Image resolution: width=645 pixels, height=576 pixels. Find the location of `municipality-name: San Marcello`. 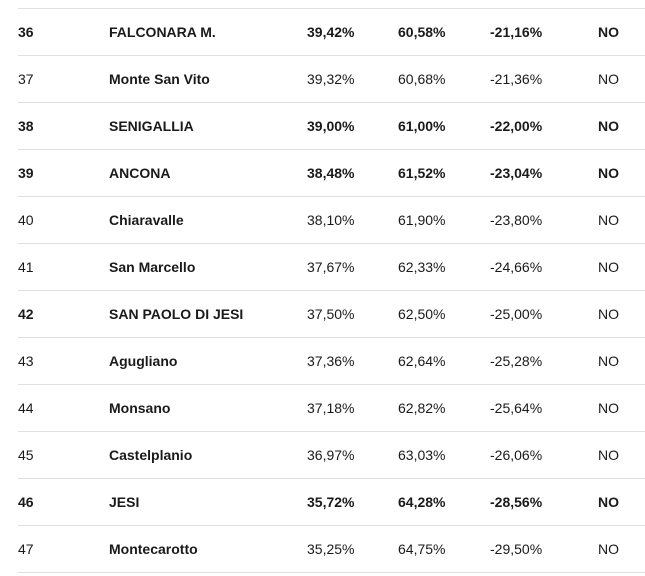

municipality-name: San Marcello is located at coordinates (152, 267).